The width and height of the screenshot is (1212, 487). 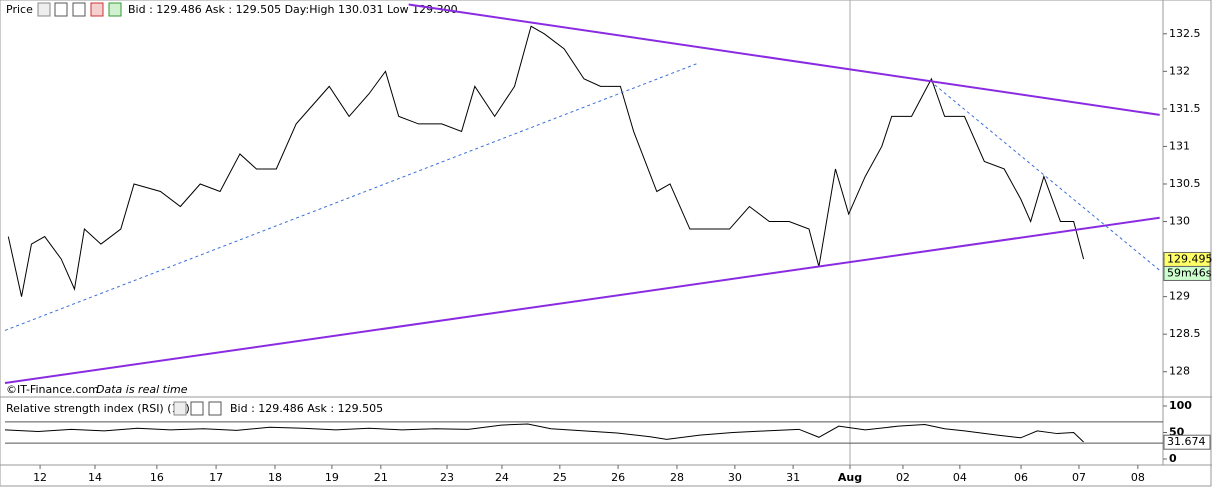 I want to click on countdown-box, so click(x=1187, y=273).